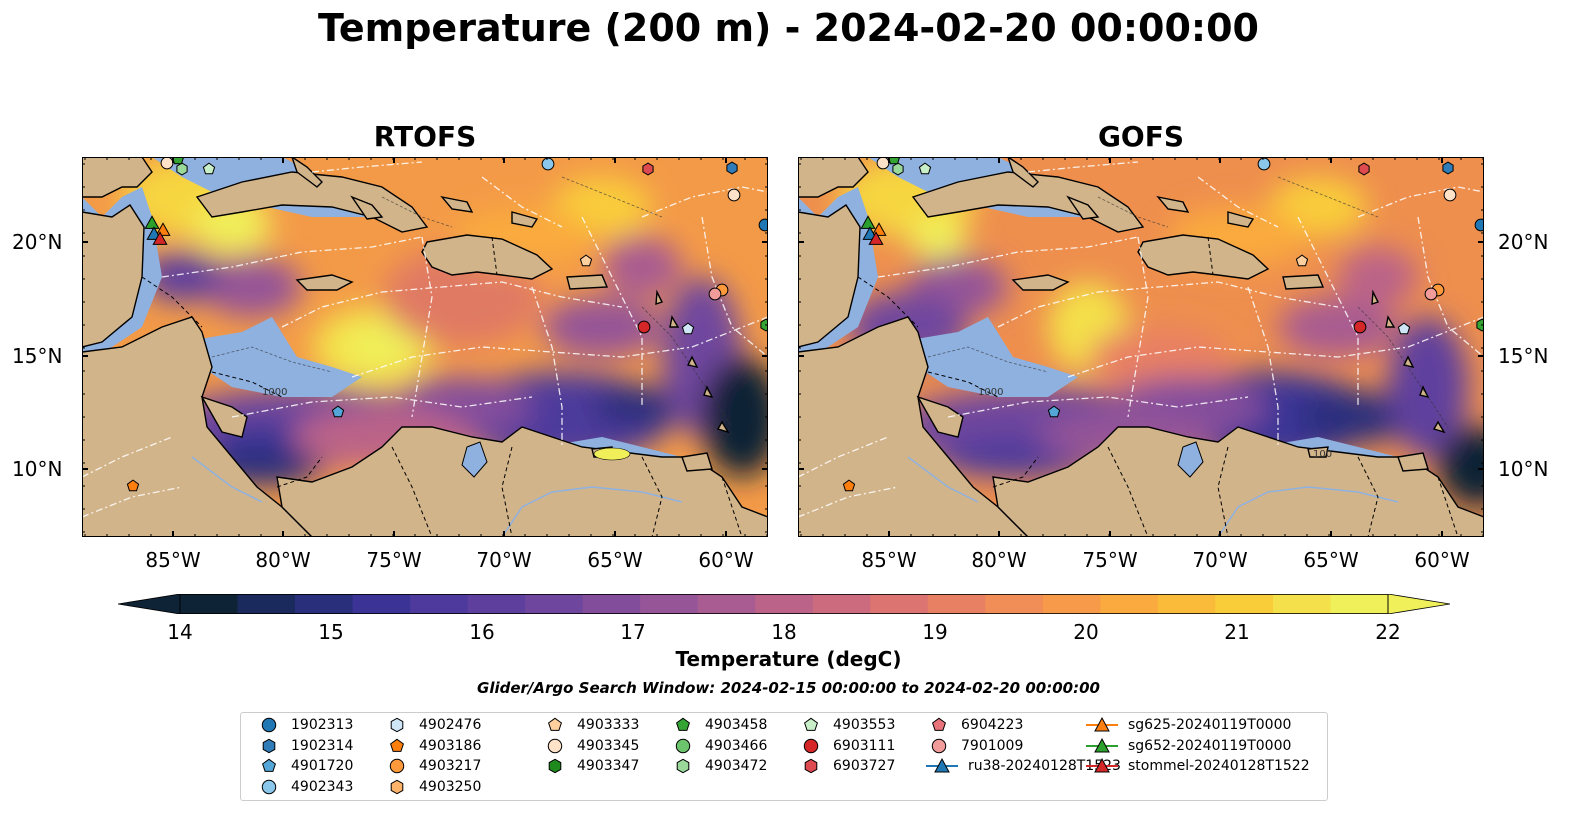 This screenshot has height=827, width=1577. I want to click on legend-entry: 4903472, so click(718, 766).